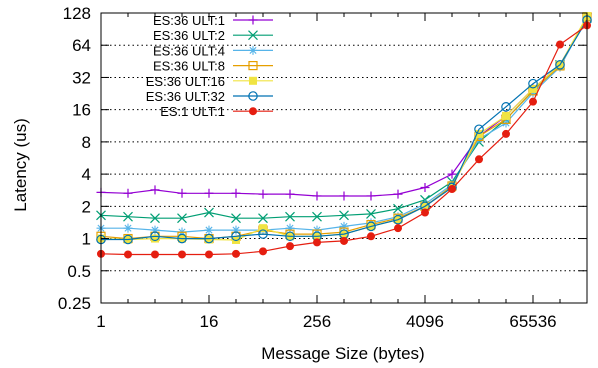 Image resolution: width=598 pixels, height=368 pixels. What do you see at coordinates (86, 239) in the screenshot?
I see `y-tick-label: 1` at bounding box center [86, 239].